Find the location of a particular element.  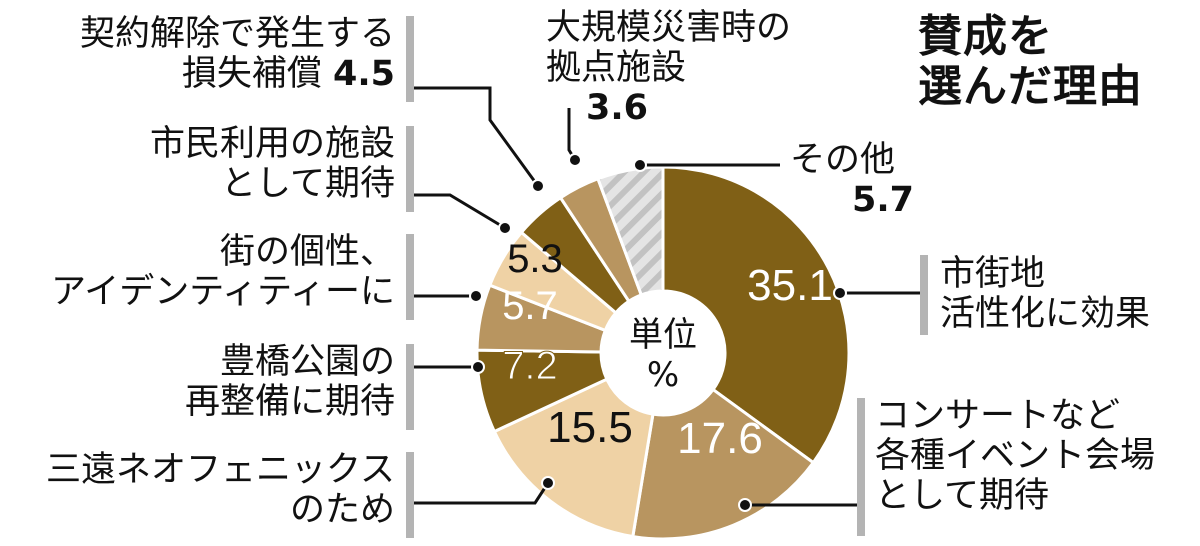

unit-percent: % is located at coordinates (663, 375).